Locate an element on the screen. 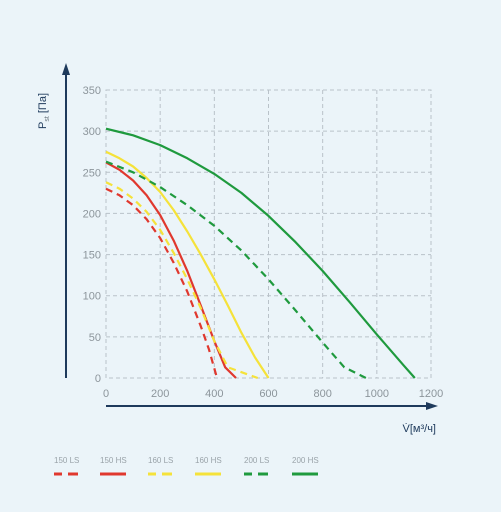 The width and height of the screenshot is (501, 512). x-tick-label: 800 is located at coordinates (322, 394).